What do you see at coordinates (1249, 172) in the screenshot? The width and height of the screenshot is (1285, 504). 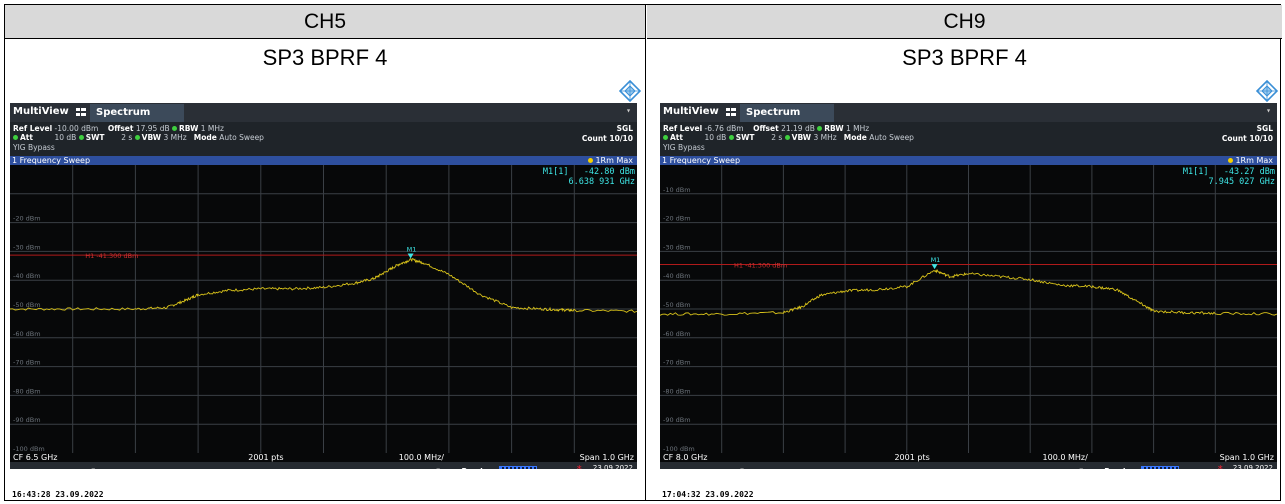 I see `marker-level: -43.27 dBm` at bounding box center [1249, 172].